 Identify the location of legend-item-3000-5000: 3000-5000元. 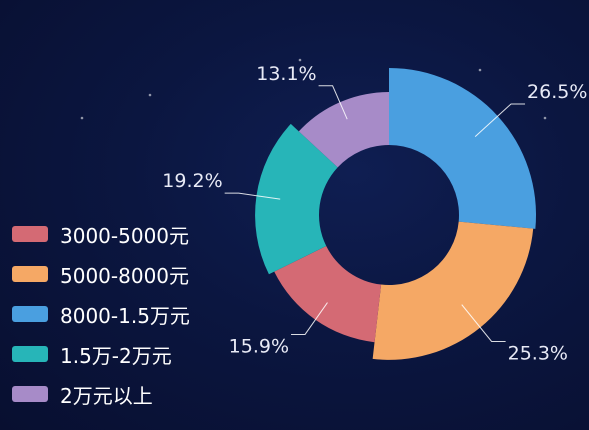
(127, 234).